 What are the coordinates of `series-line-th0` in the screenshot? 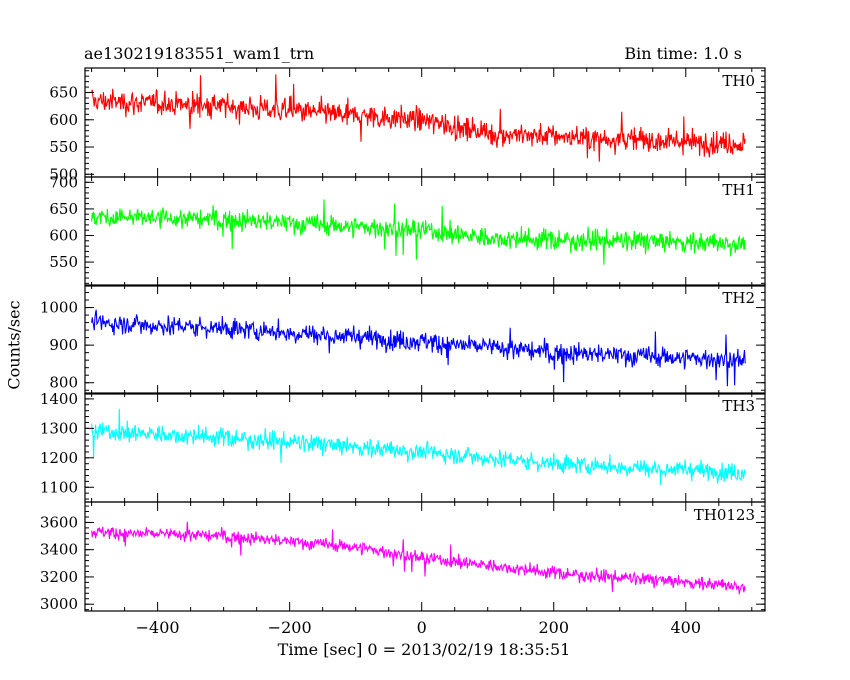 It's located at (418, 118).